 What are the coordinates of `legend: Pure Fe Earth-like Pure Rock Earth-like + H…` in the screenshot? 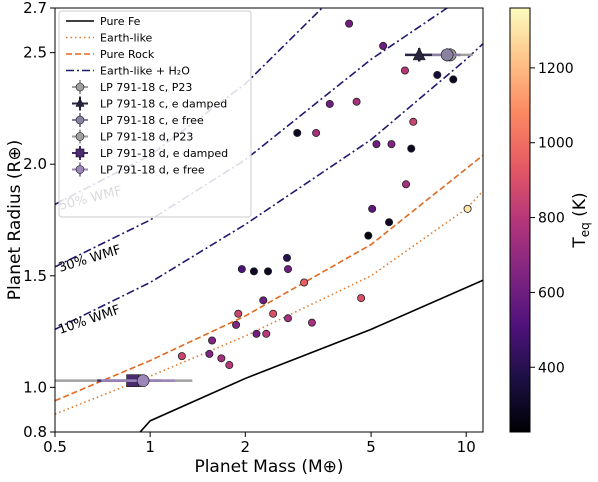 It's located at (155, 114).